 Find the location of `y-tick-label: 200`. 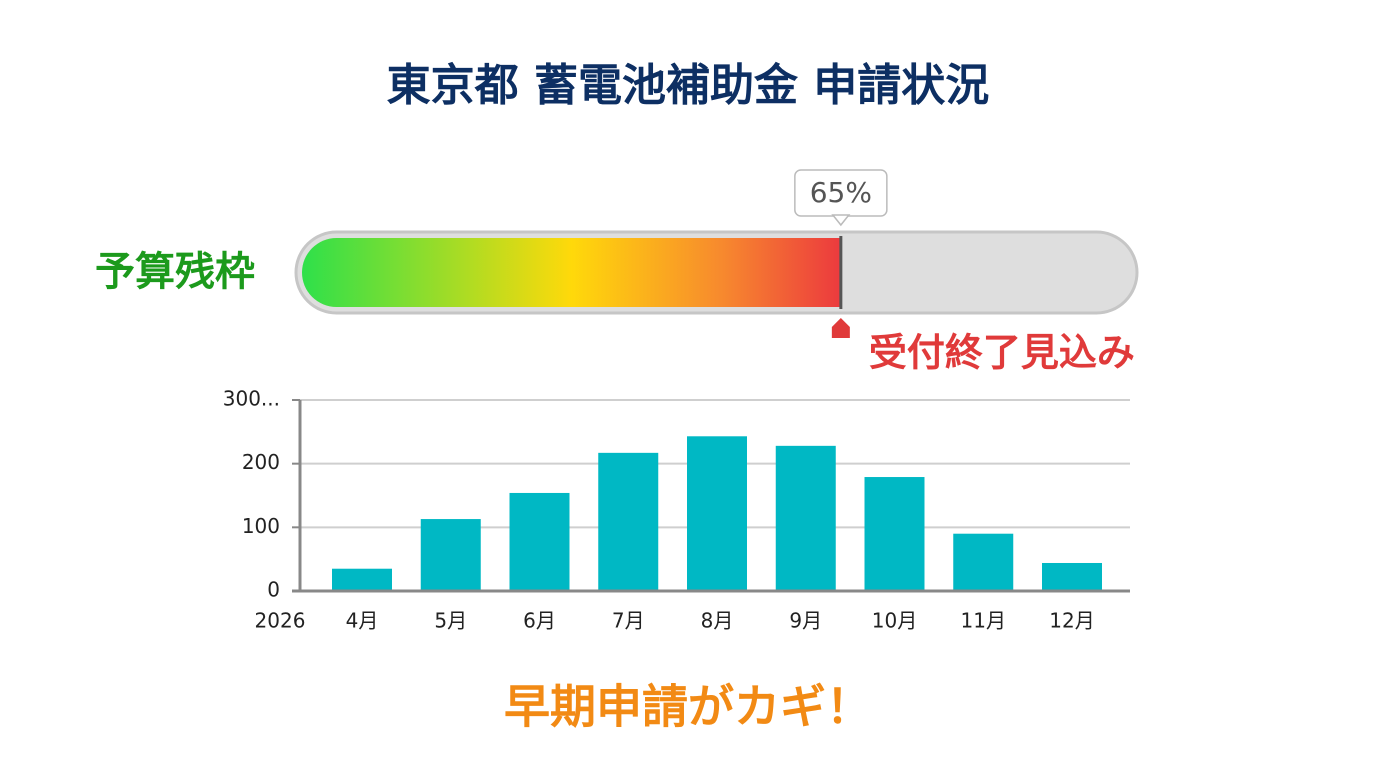

y-tick-label: 200 is located at coordinates (261, 462).